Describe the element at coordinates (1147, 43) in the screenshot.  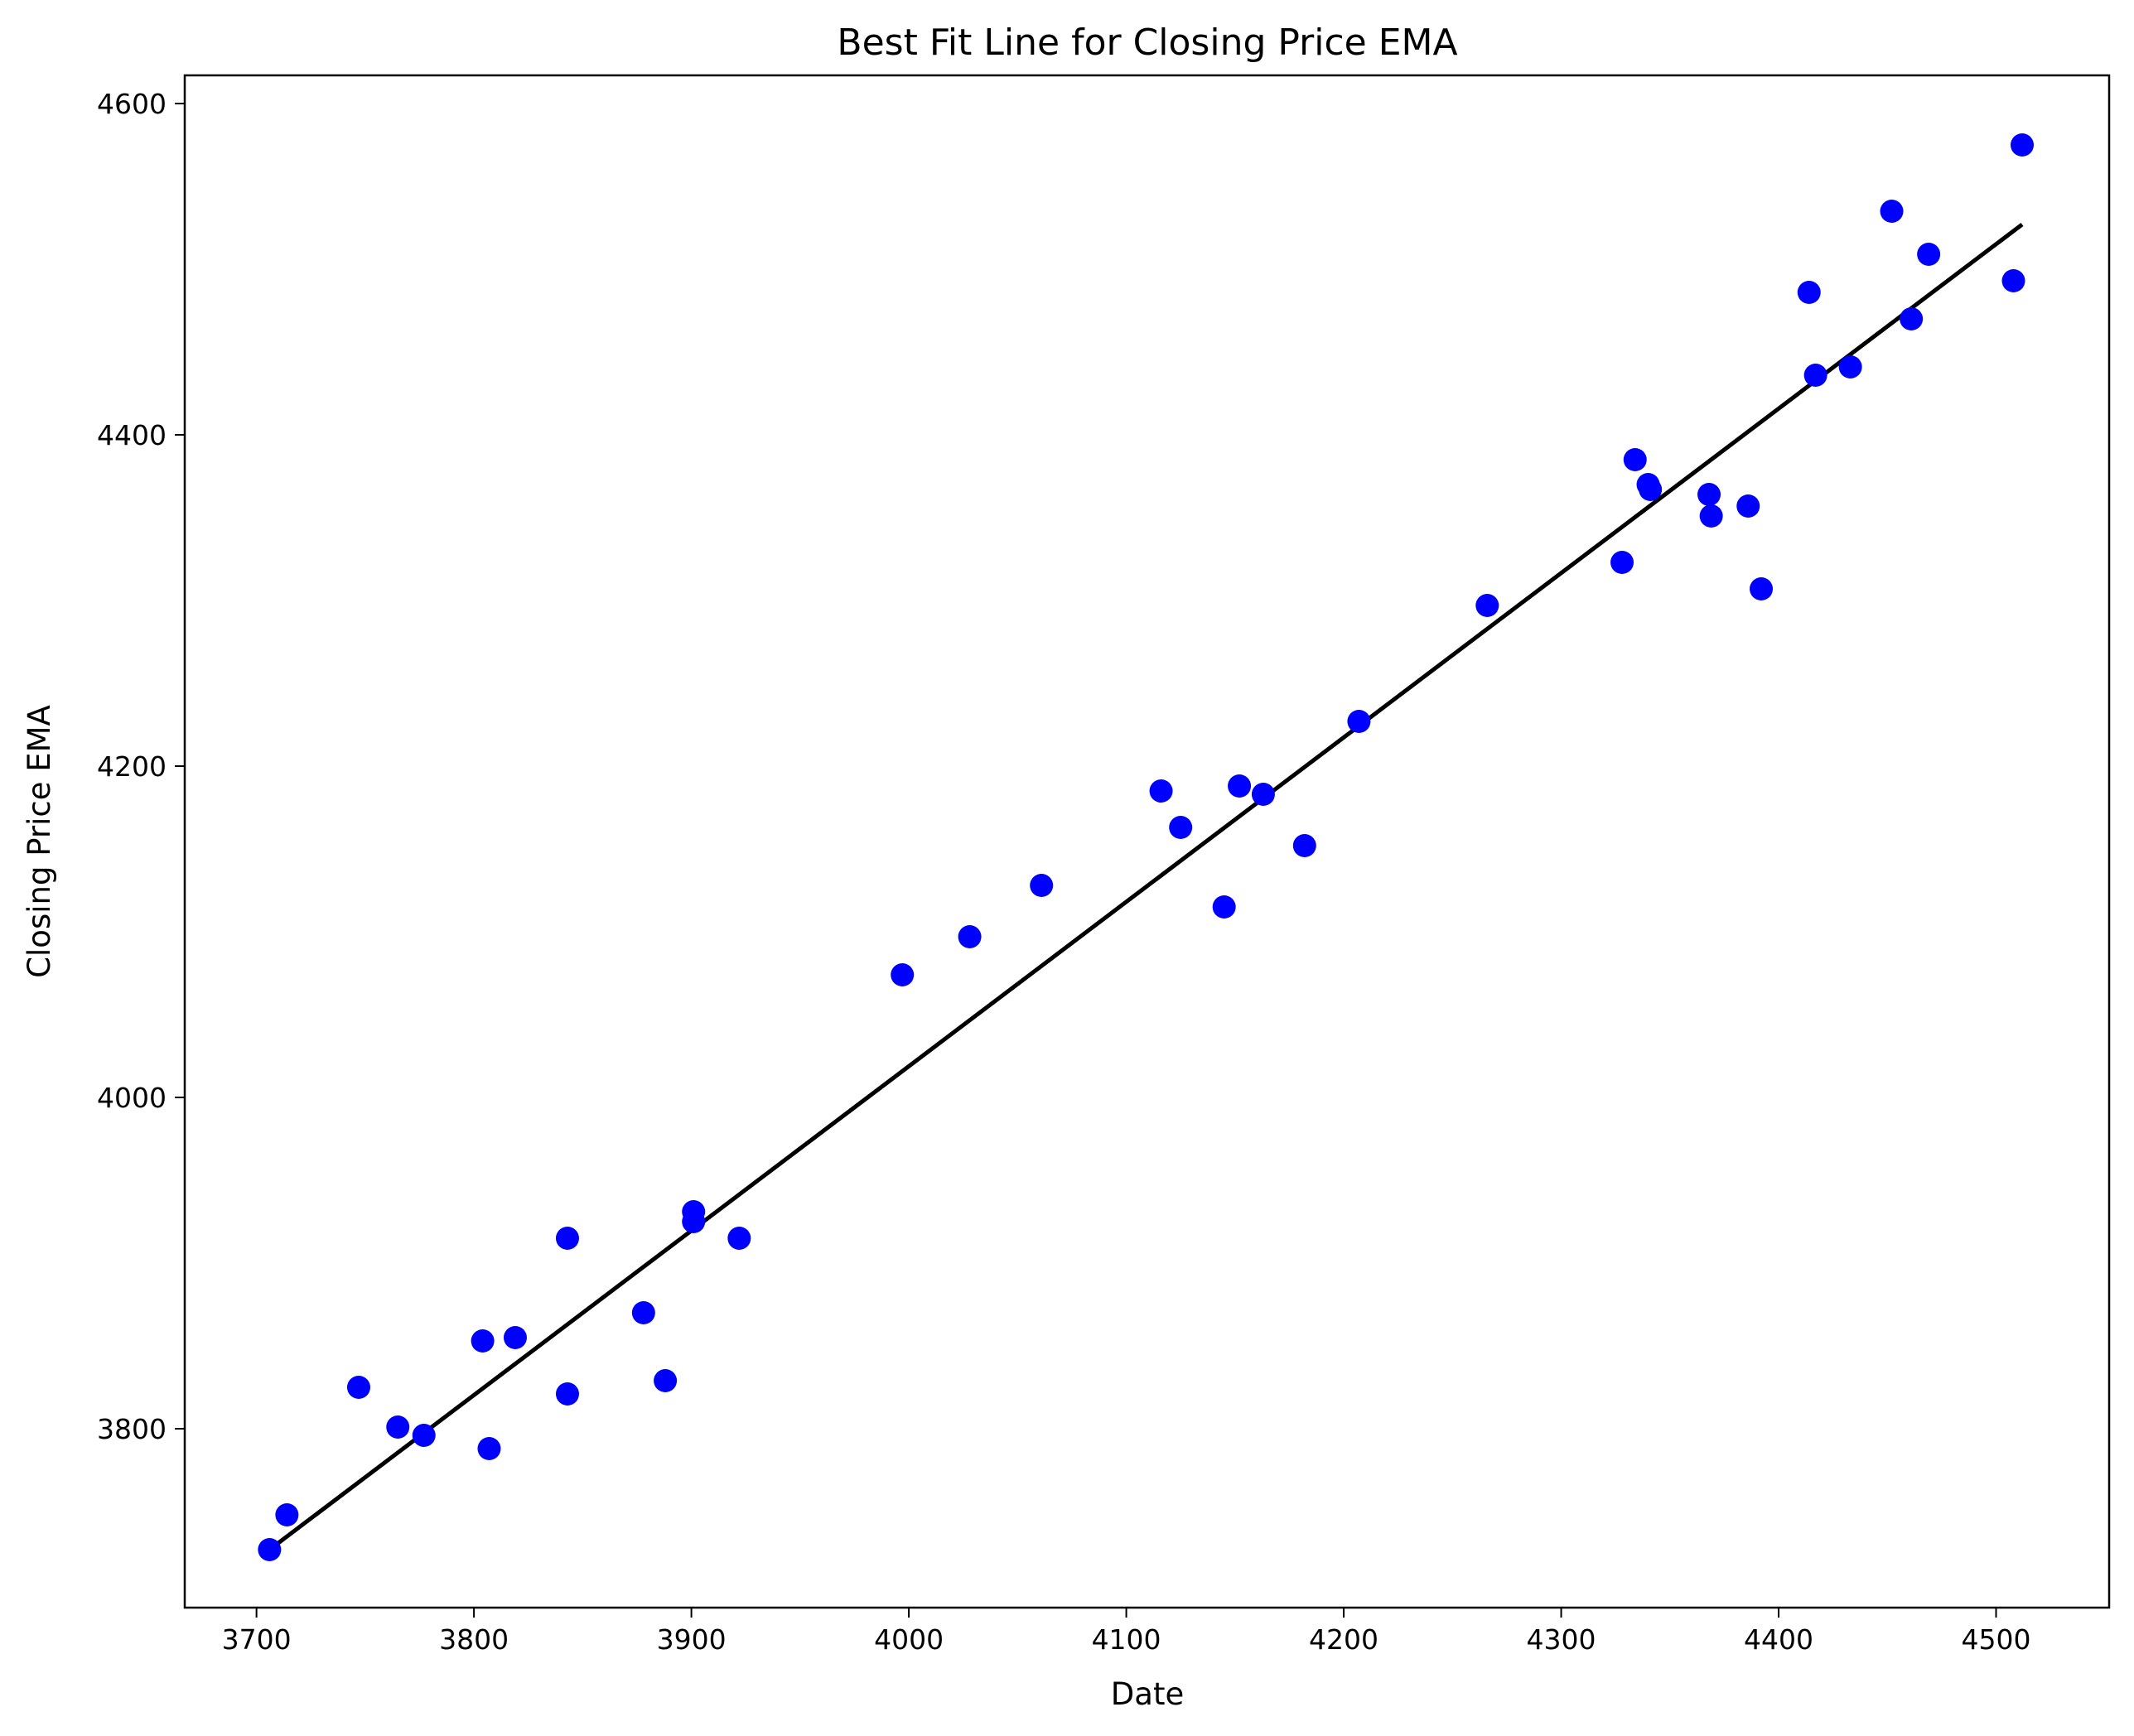
I see `chart-title: Best Fit Line for Closing Price EMA` at that location.